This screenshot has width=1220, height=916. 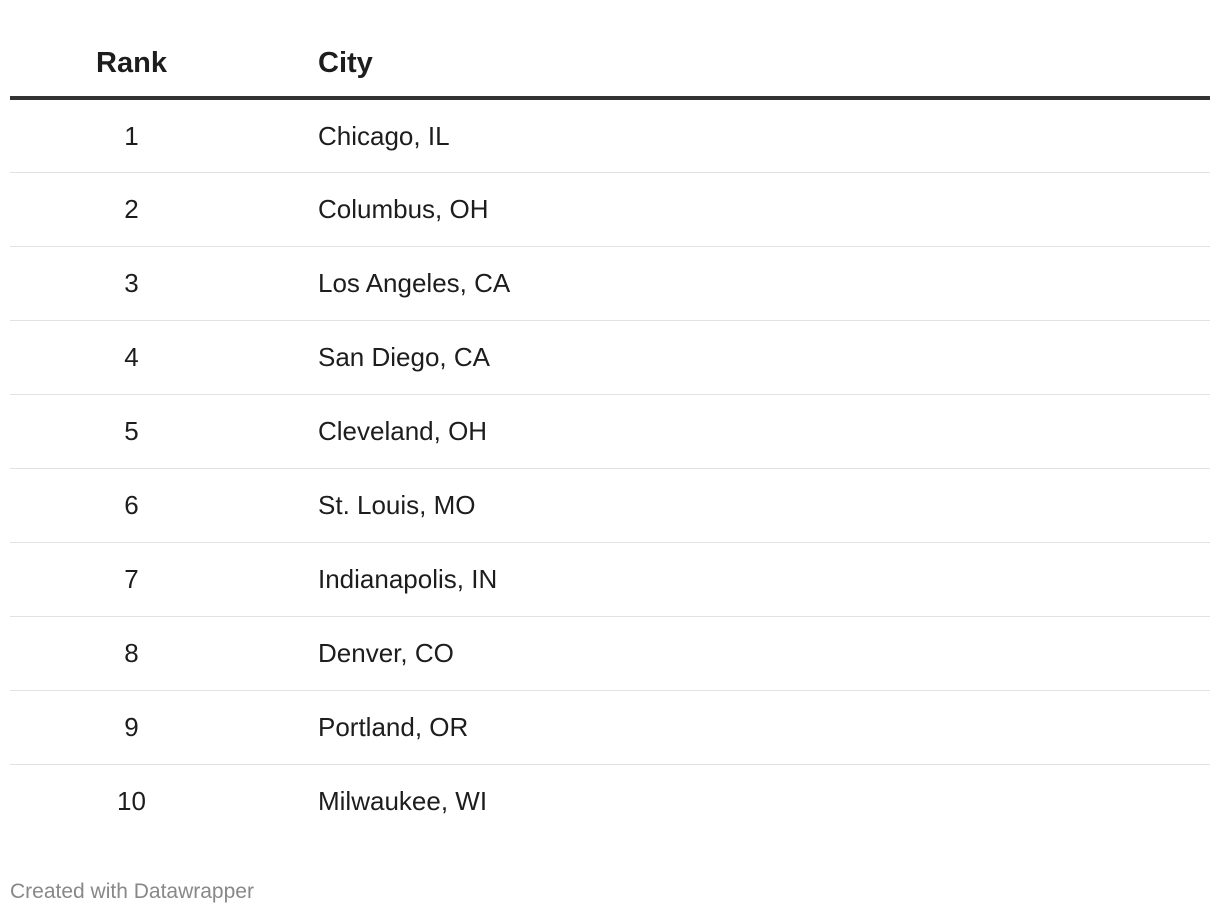 What do you see at coordinates (132, 891) in the screenshot?
I see `footer-credit: Created with Datawrapper` at bounding box center [132, 891].